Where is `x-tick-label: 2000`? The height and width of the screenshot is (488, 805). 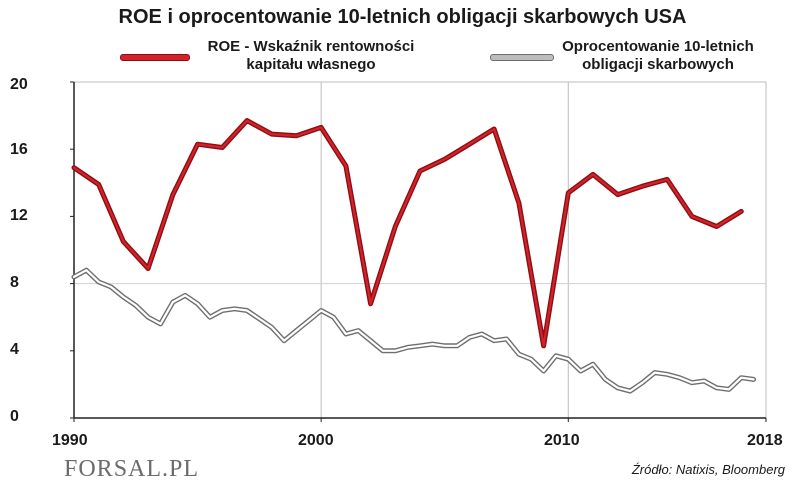 x-tick-label: 2000 is located at coordinates (316, 440).